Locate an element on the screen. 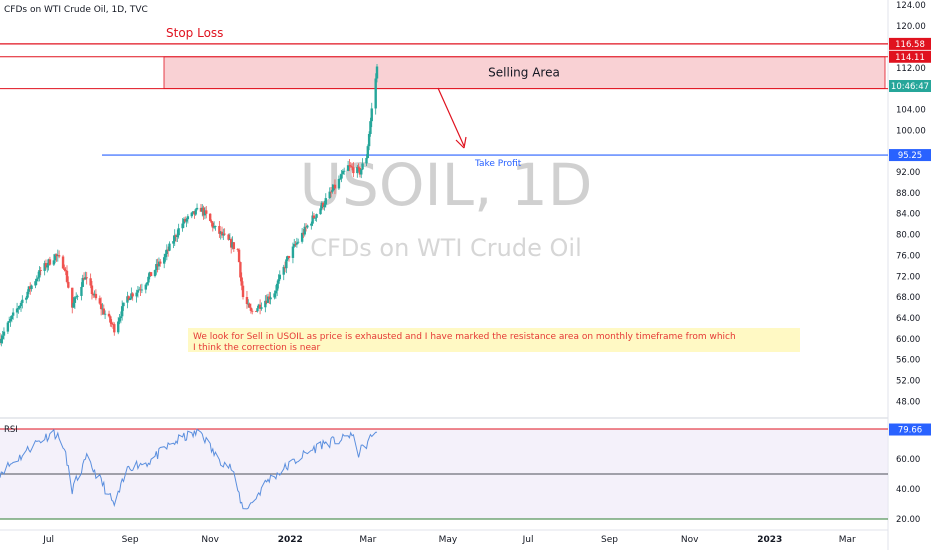 The width and height of the screenshot is (932, 550). rsi-title: RSI is located at coordinates (11, 430).